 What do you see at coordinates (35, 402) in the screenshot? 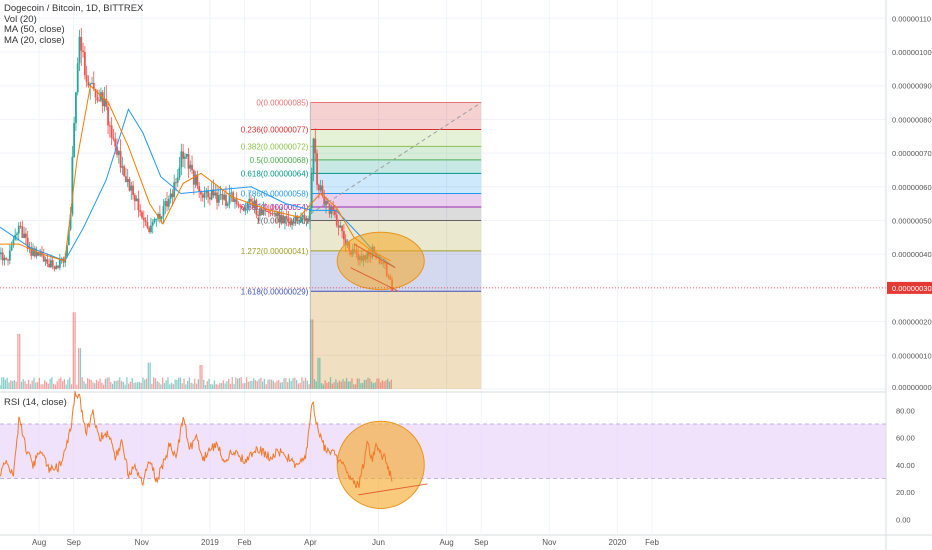
I see `rsi-title: RSI (14, close)` at bounding box center [35, 402].